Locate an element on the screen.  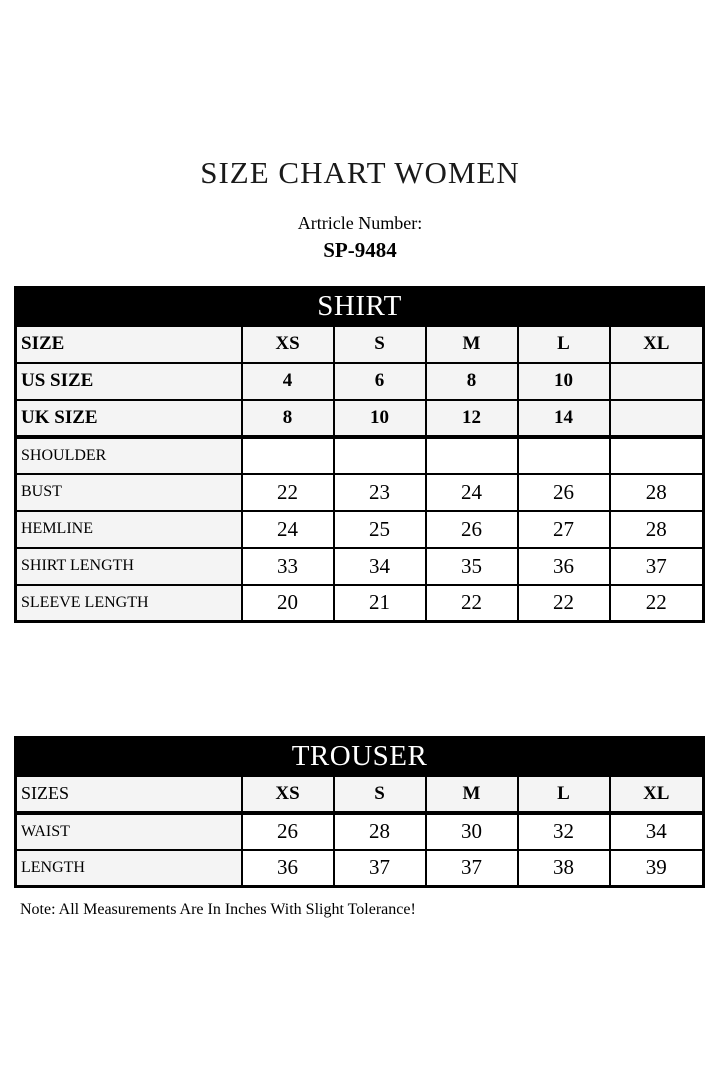
value-cell: 35 is located at coordinates (471, 566).